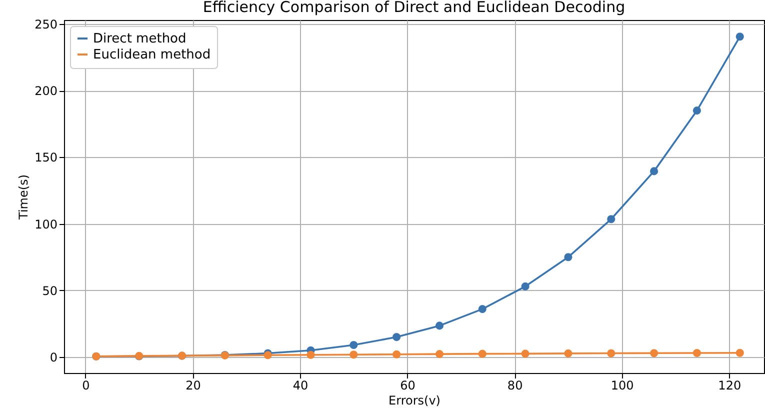  Describe the element at coordinates (300, 385) in the screenshot. I see `x-tick-label: 40` at that location.